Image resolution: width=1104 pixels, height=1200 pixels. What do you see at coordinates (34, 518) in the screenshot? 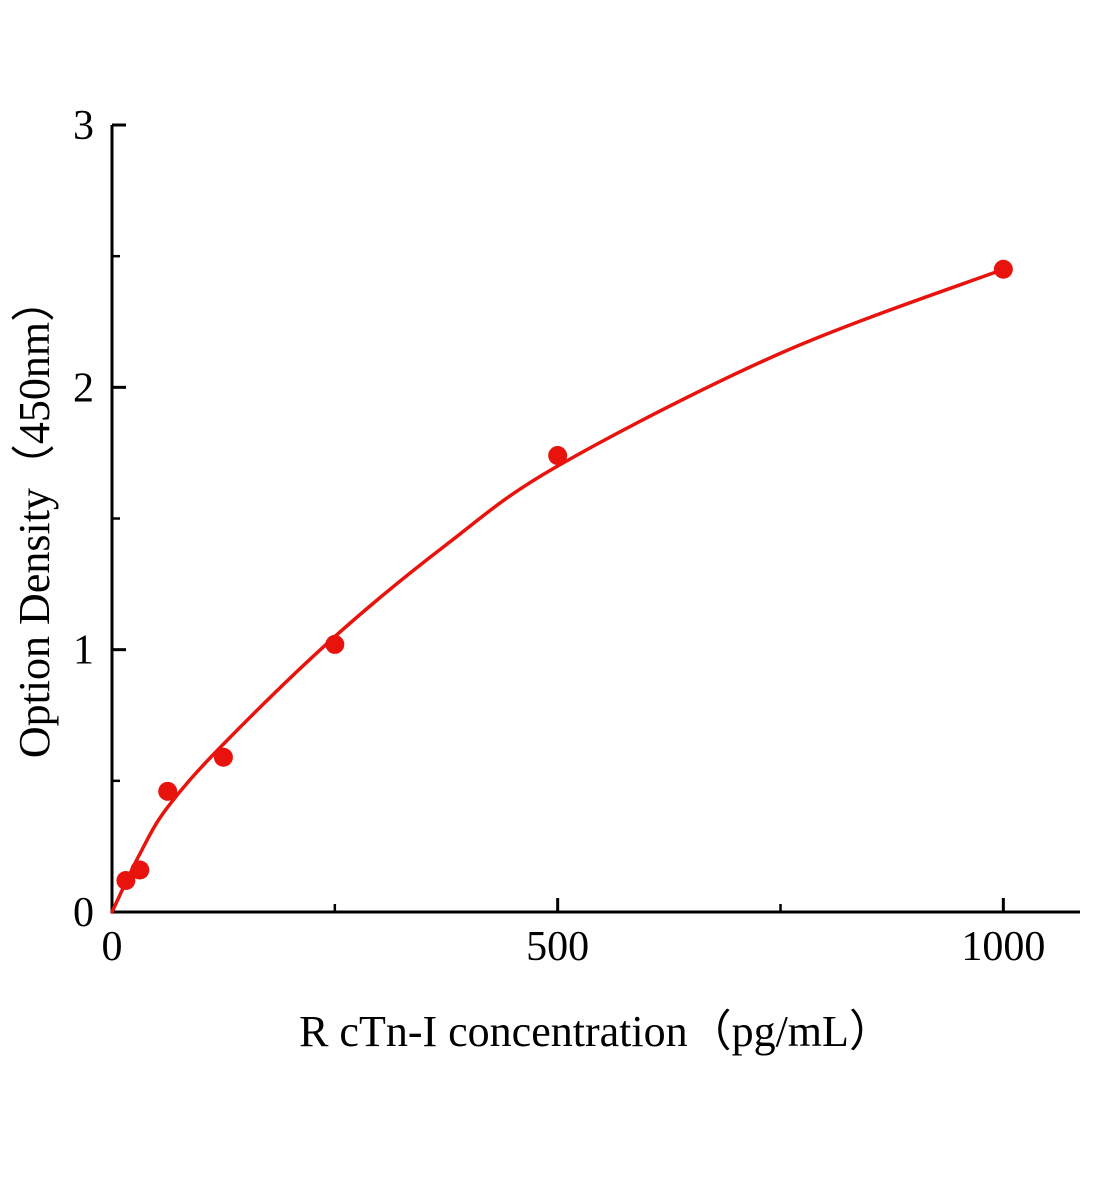
I see `y-axis-label: Option Density（450nm）` at bounding box center [34, 518].